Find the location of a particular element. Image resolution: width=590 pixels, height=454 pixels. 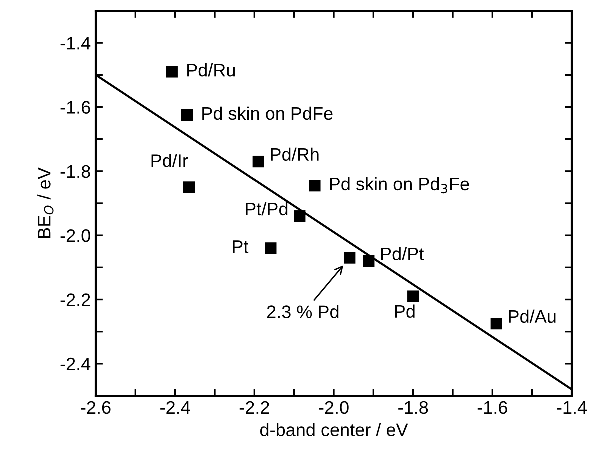

annotation: Pd/Ir is located at coordinates (170, 161).